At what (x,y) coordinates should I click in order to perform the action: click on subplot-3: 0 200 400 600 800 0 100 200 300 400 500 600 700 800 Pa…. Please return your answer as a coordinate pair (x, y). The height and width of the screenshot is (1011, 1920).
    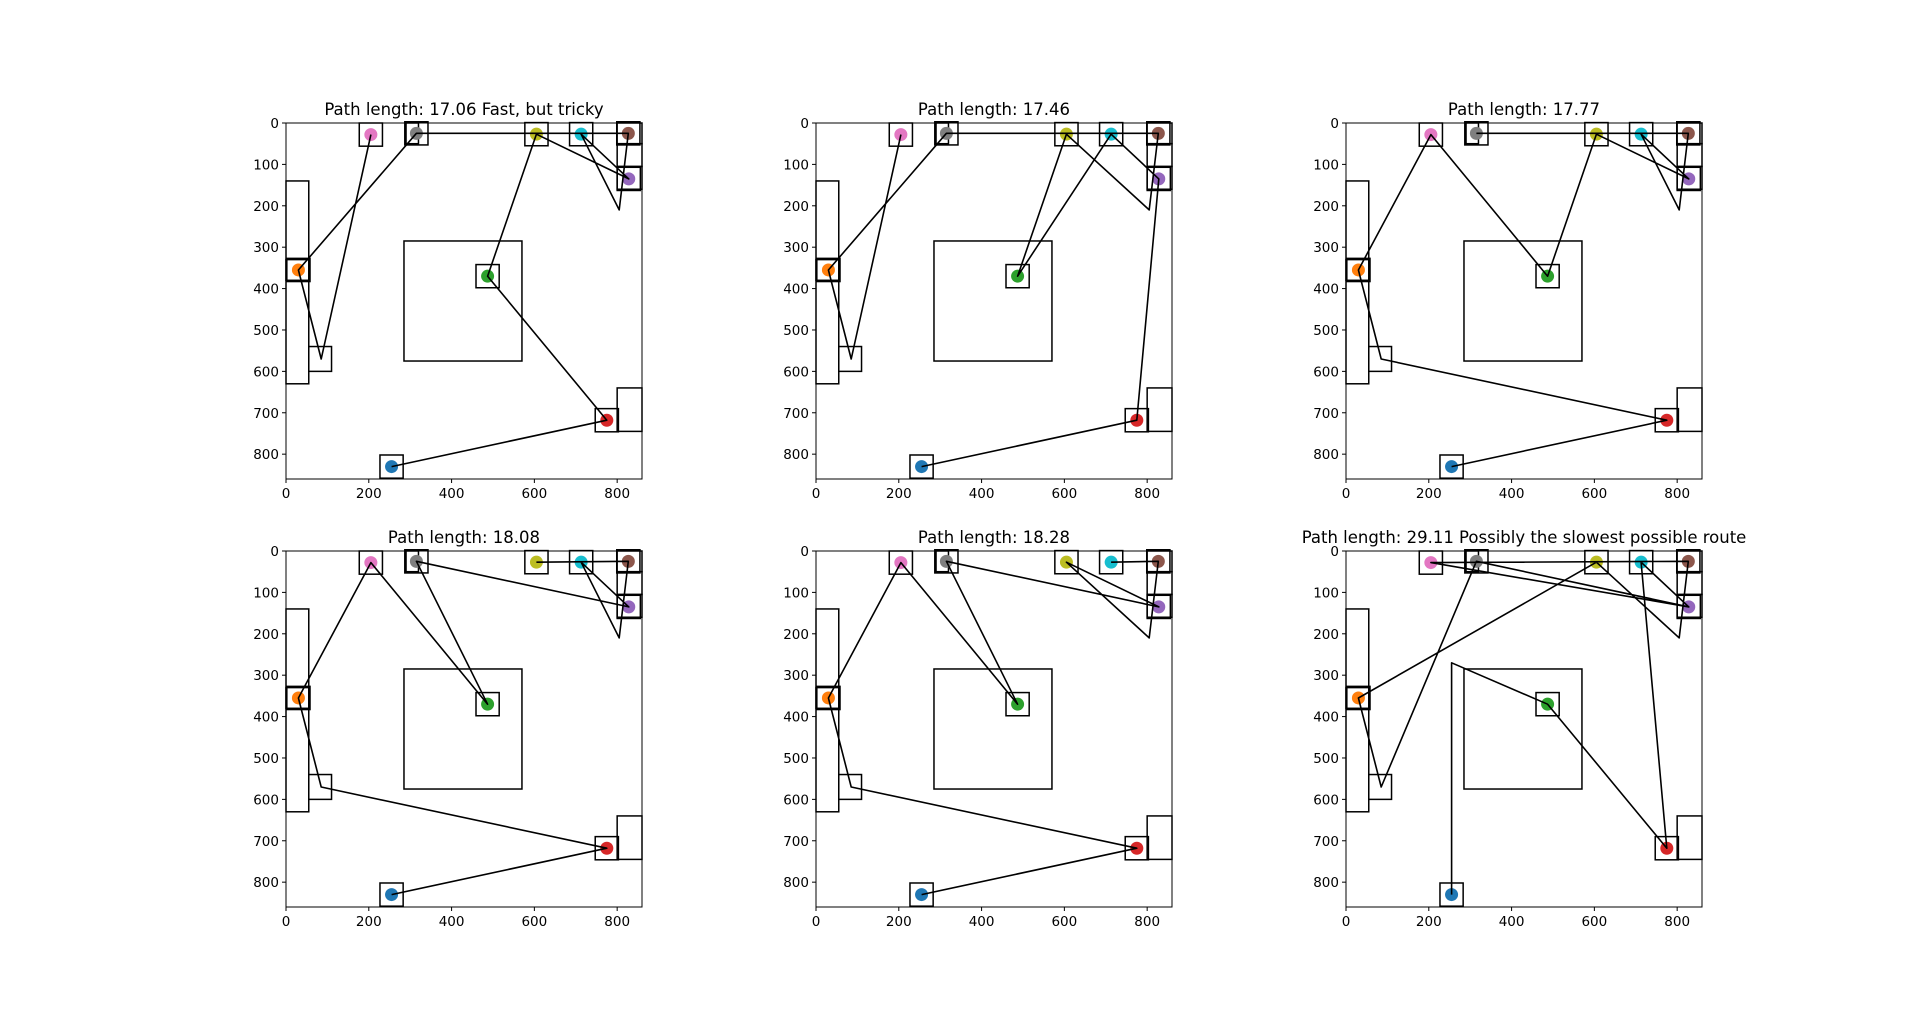
    Looking at the image, I should click on (1508, 301).